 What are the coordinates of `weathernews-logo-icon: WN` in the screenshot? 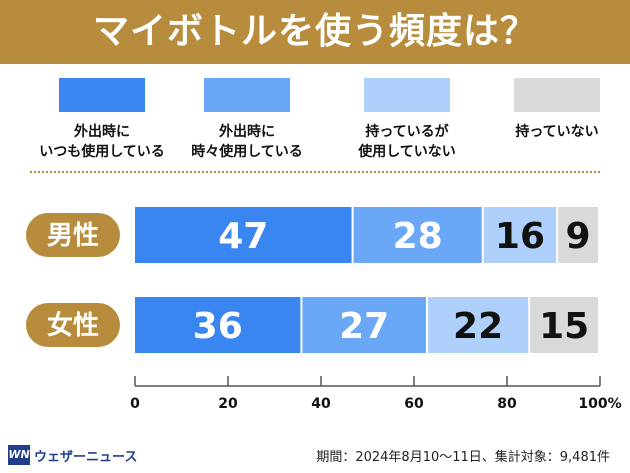 It's located at (19, 455).